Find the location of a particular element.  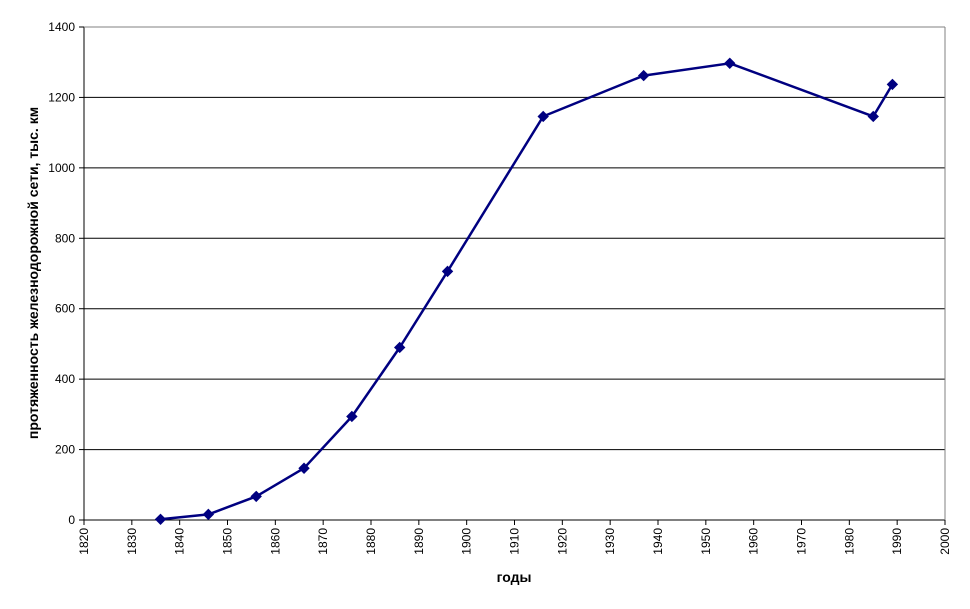

x-tick-label: 1850 is located at coordinates (228, 541).